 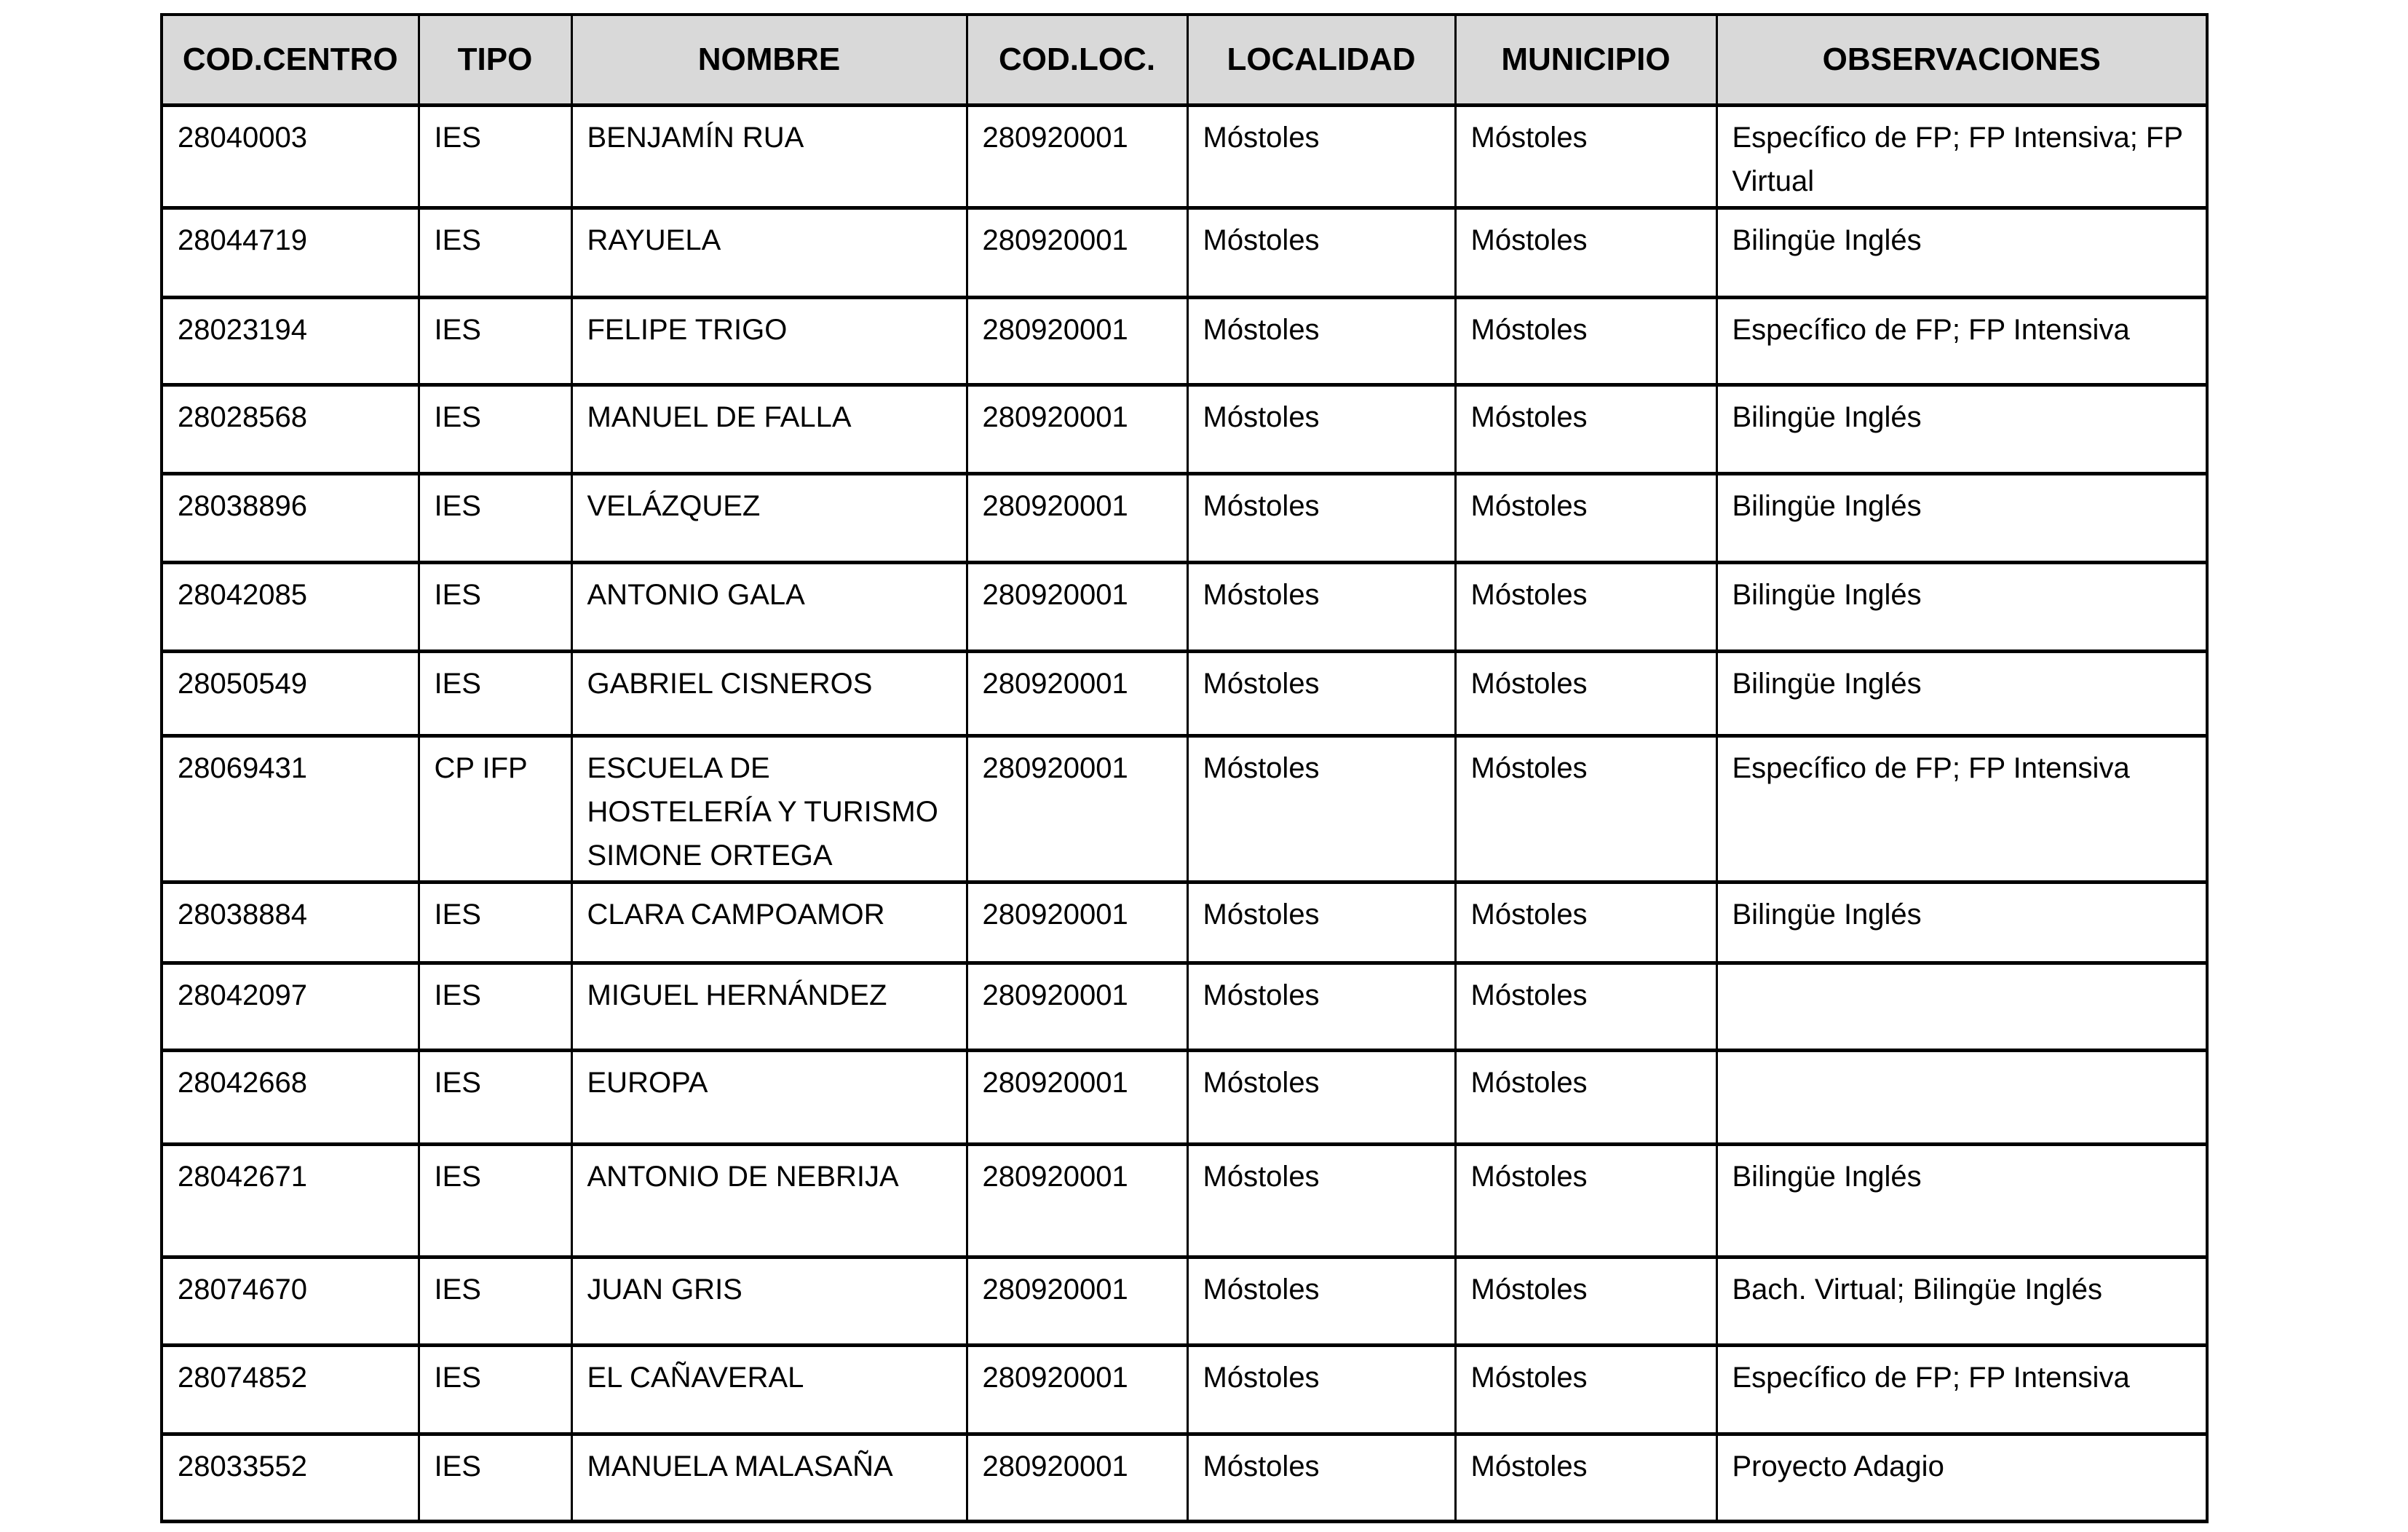 I want to click on column-header-municipio: MUNICIPIO, so click(x=1586, y=61).